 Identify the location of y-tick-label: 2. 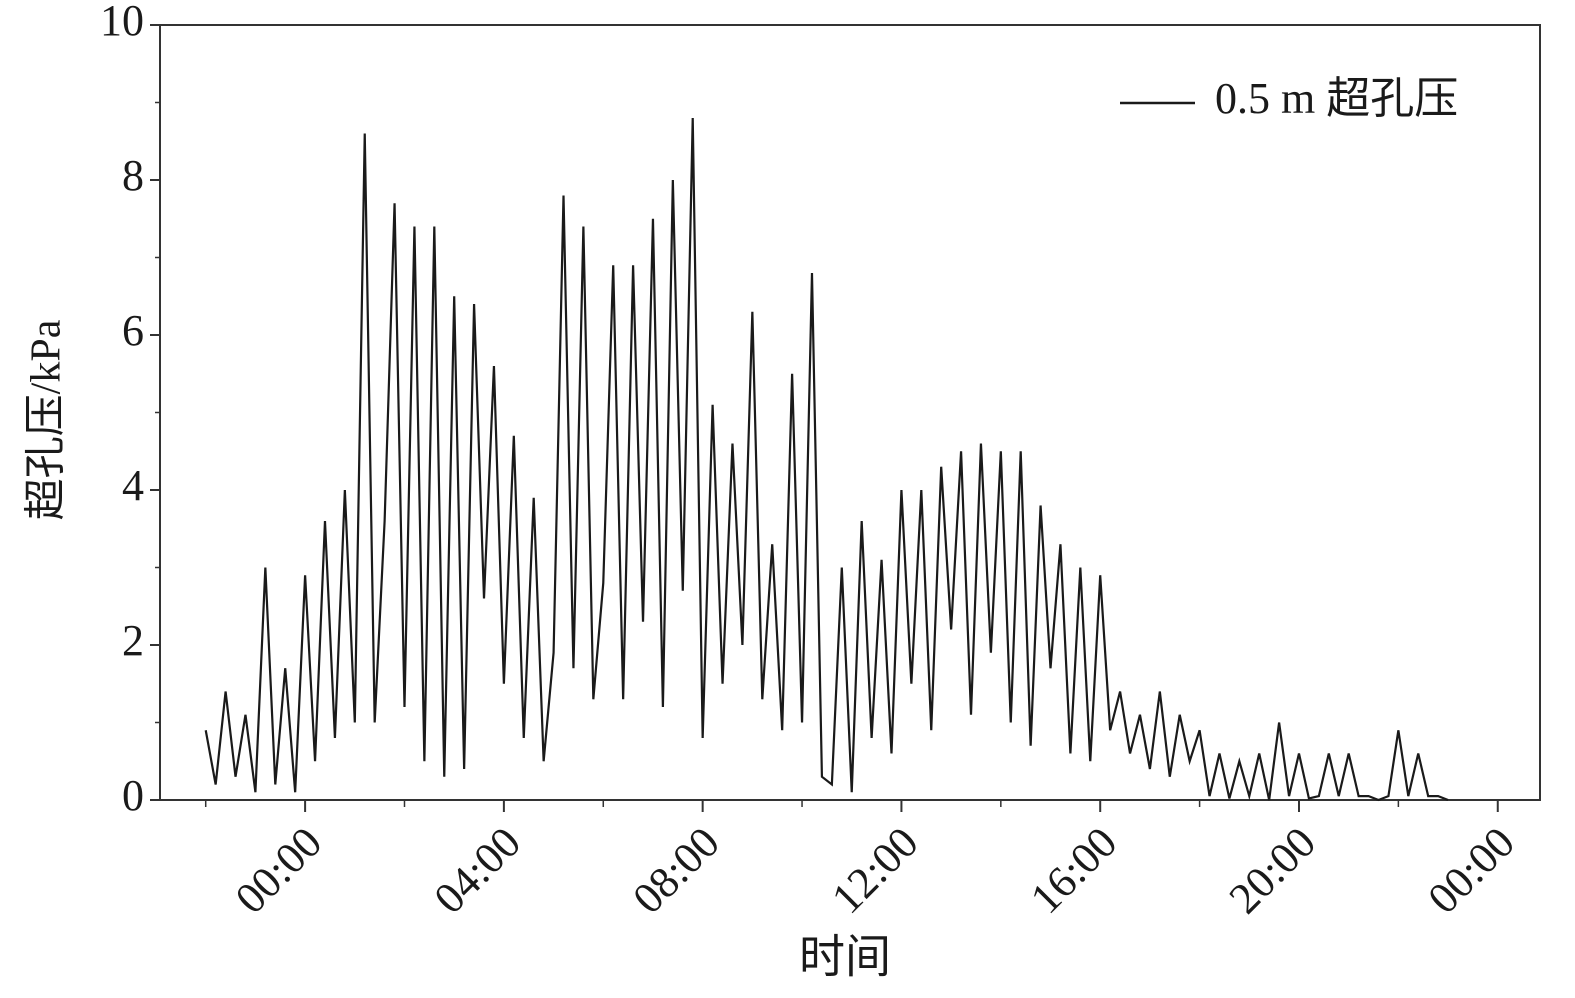
(133, 640).